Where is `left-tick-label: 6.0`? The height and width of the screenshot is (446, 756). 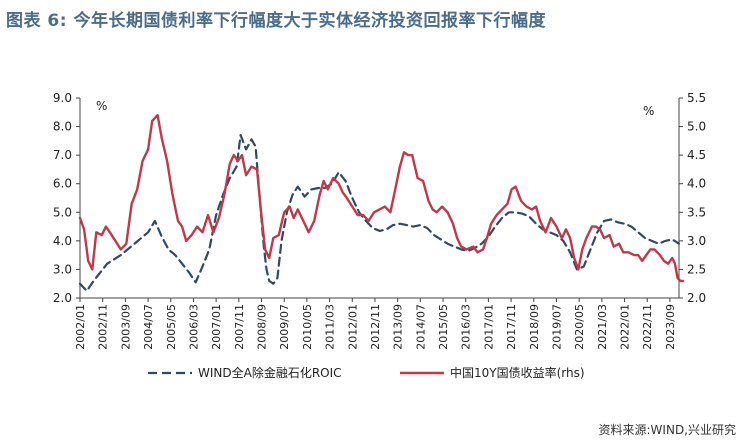 left-tick-label: 6.0 is located at coordinates (62, 184).